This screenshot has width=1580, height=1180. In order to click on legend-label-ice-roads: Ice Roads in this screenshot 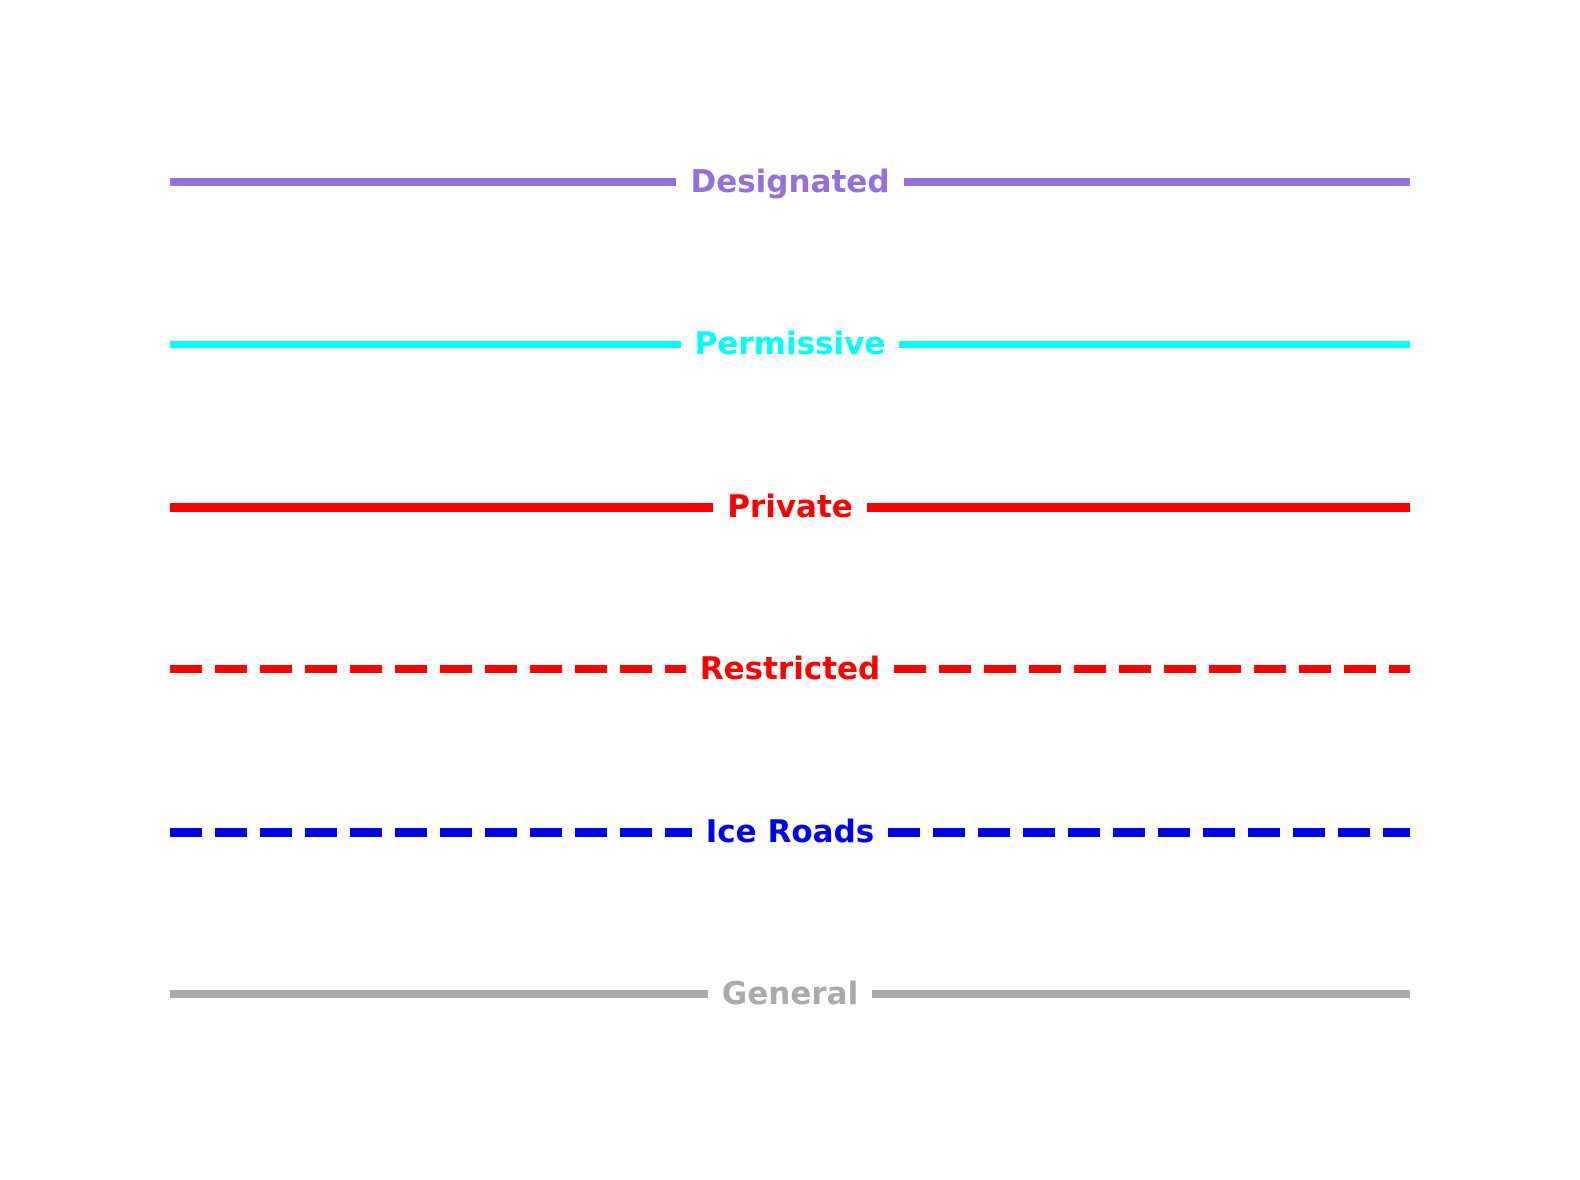, I will do `click(790, 832)`.